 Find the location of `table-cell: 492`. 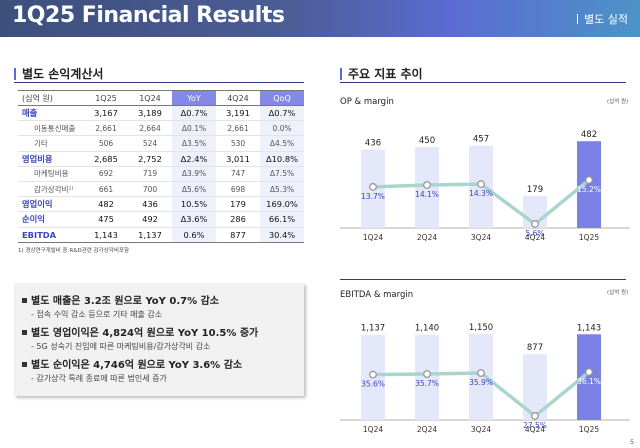

table-cell: 492 is located at coordinates (150, 219).